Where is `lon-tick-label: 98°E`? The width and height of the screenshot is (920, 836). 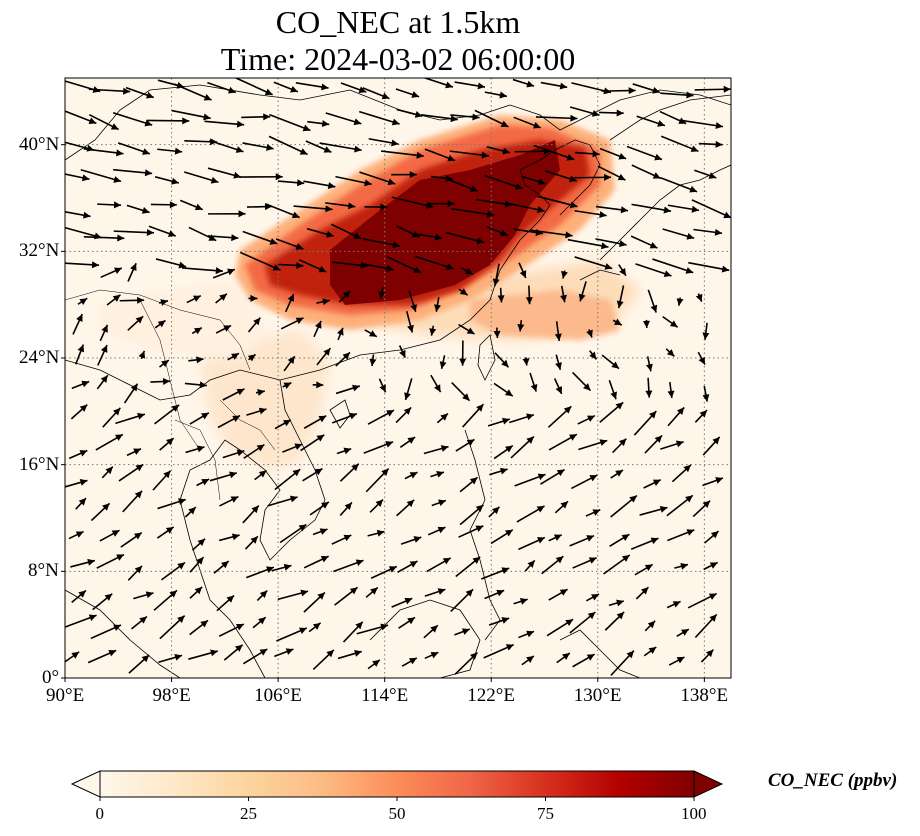 lon-tick-label: 98°E is located at coordinates (171, 695).